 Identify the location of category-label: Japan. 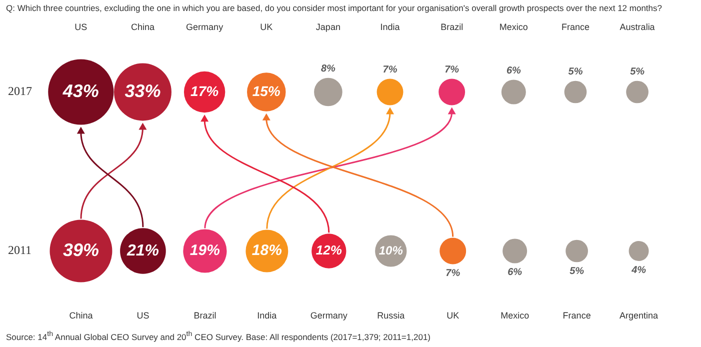
(328, 27).